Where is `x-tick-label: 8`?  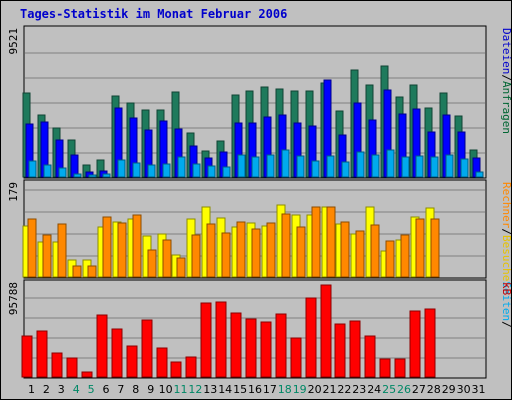
x-tick-label: 8 is located at coordinates (135, 389).